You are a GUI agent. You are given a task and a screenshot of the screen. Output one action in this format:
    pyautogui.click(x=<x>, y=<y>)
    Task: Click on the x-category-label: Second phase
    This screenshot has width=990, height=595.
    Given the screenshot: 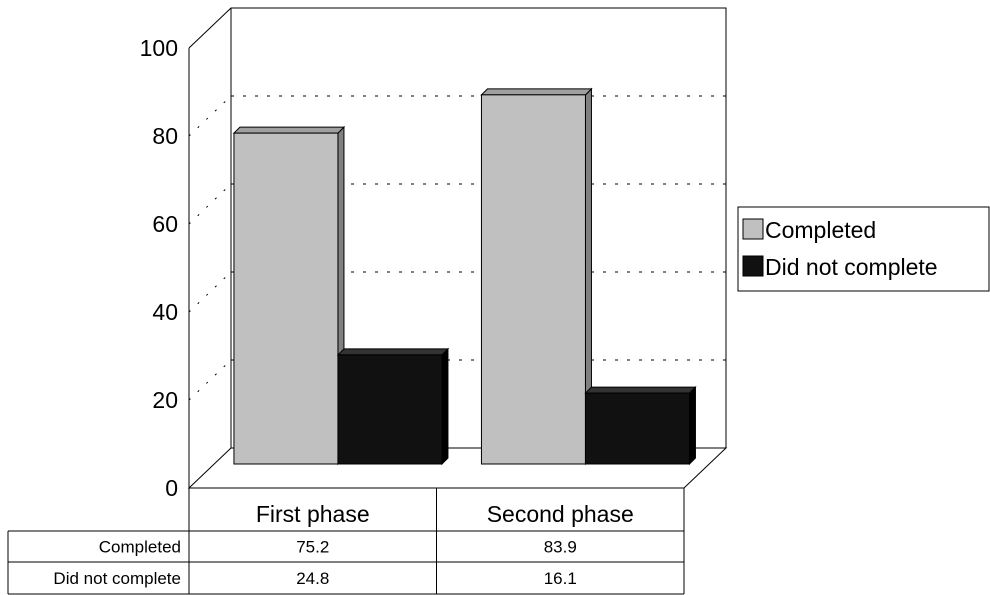 What is the action you would take?
    pyautogui.click(x=560, y=514)
    